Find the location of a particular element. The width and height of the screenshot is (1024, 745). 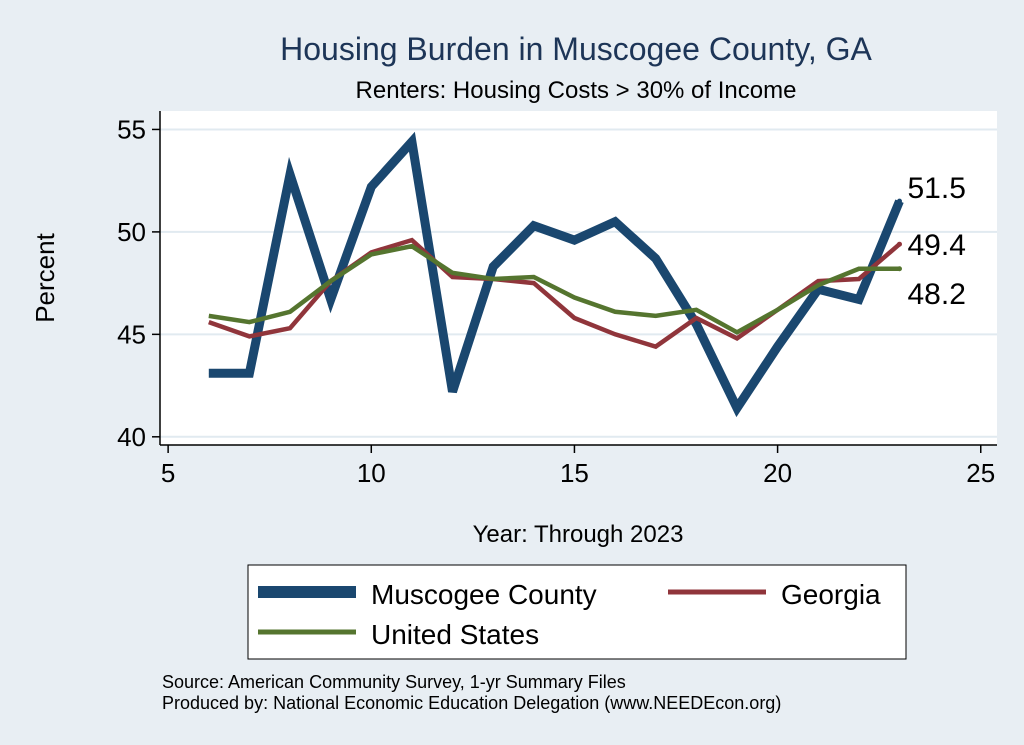

x-tick-label-15: 15 is located at coordinates (574, 473).